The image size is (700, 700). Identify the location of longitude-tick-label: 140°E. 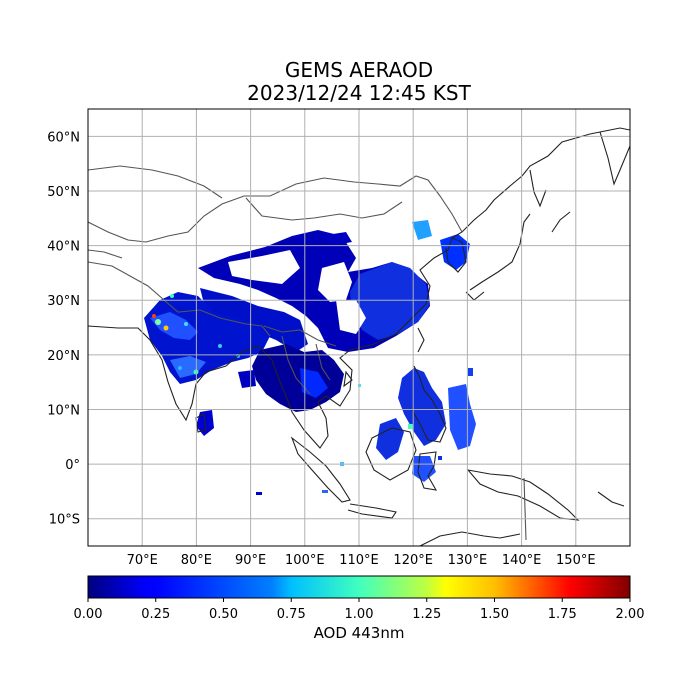
(522, 560).